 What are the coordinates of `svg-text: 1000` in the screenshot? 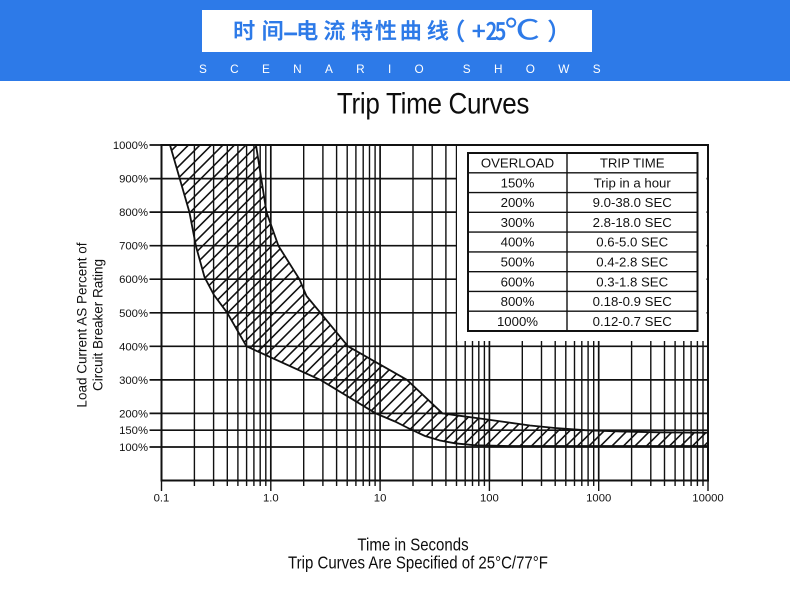 It's located at (598, 499).